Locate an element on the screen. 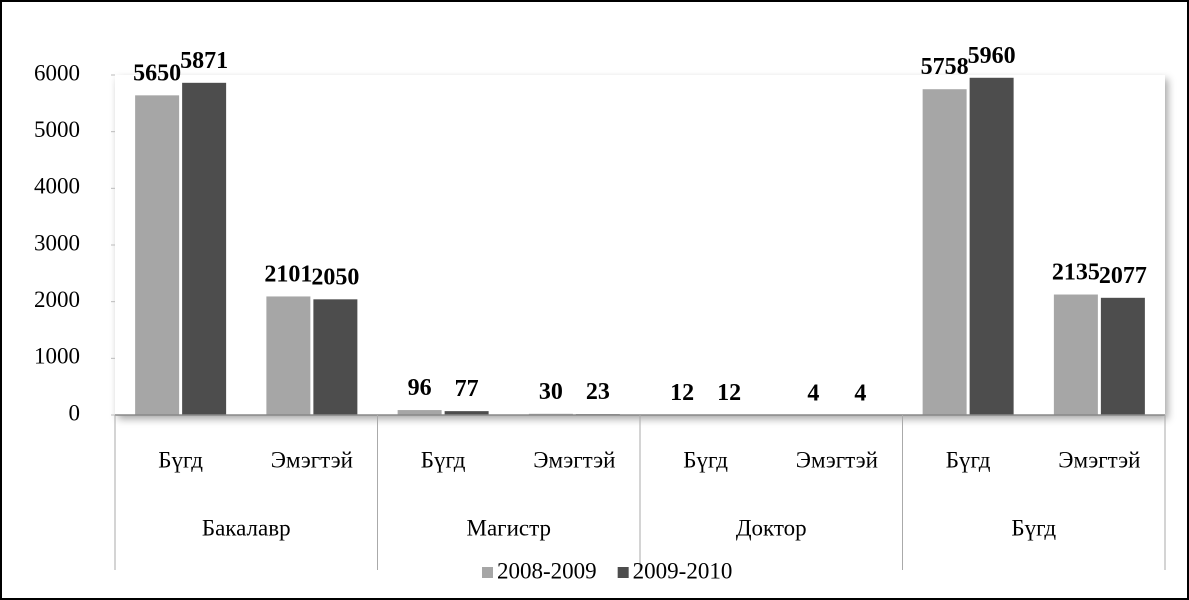 This screenshot has width=1189, height=600. value-label: 5960 is located at coordinates (992, 56).